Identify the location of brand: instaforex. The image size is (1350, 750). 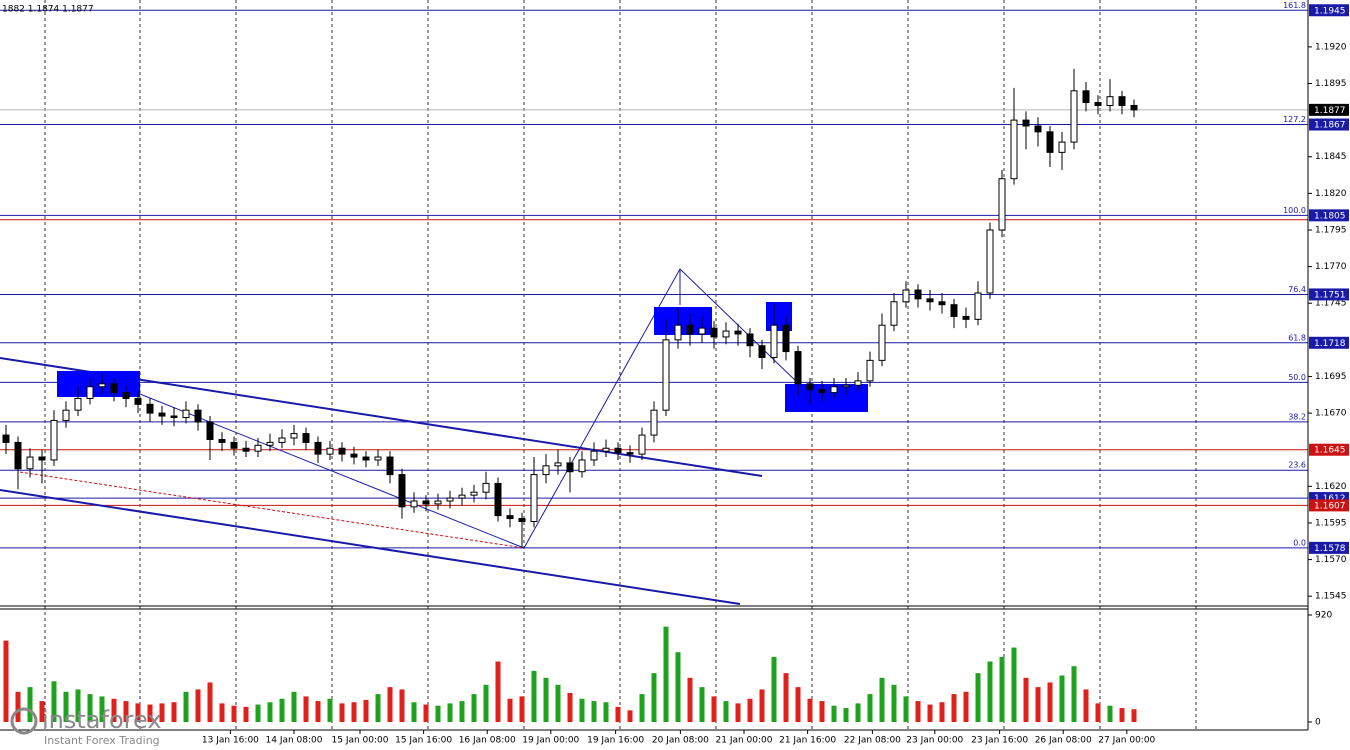
(102, 720).